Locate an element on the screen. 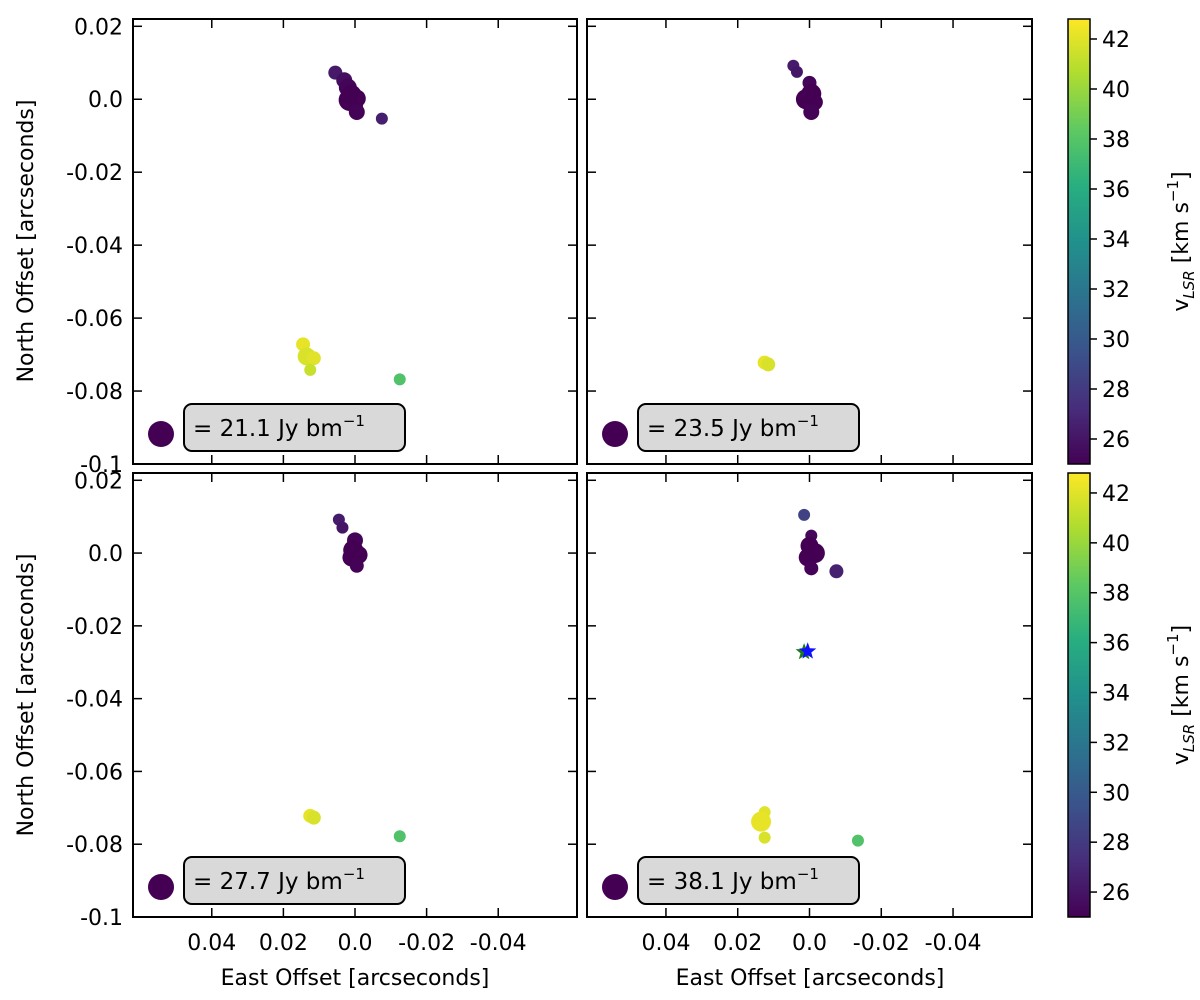 Image resolution: width=1200 pixels, height=1000 pixels. star-marker is located at coordinates (808, 650).